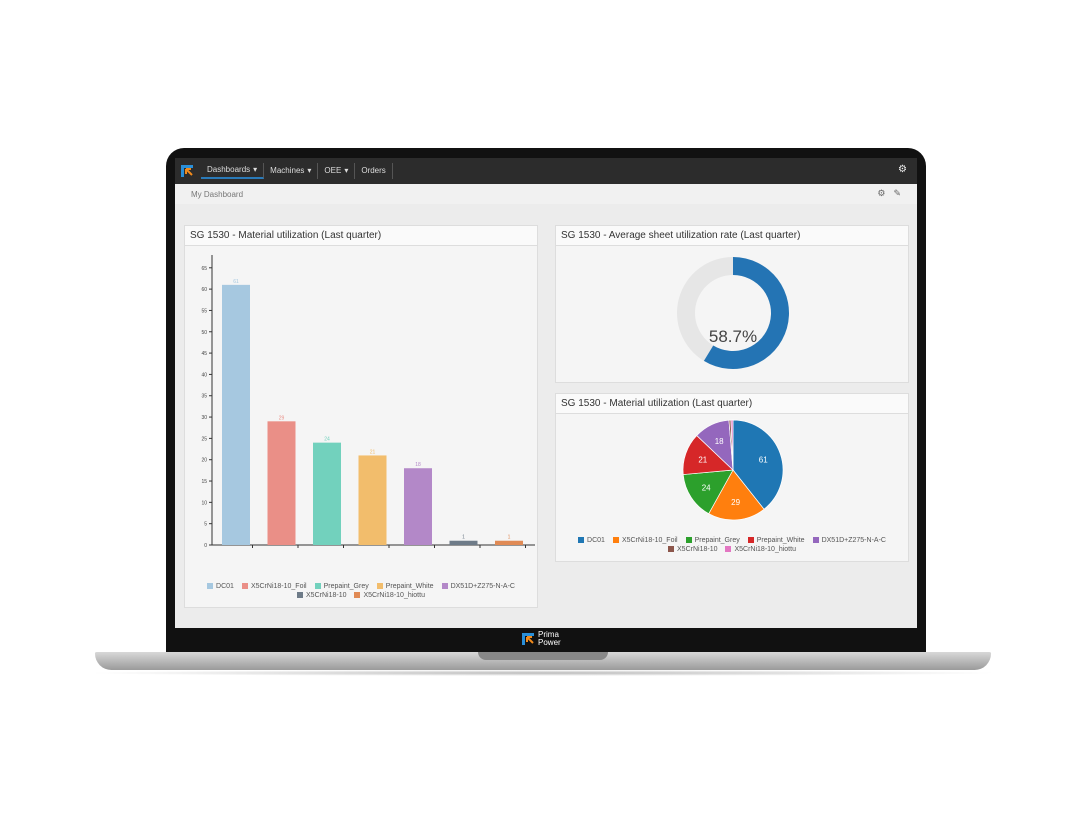 This screenshot has width=1090, height=818. Describe the element at coordinates (418, 506) in the screenshot. I see `bar-DX51D+Z275-N-A-C` at that location.